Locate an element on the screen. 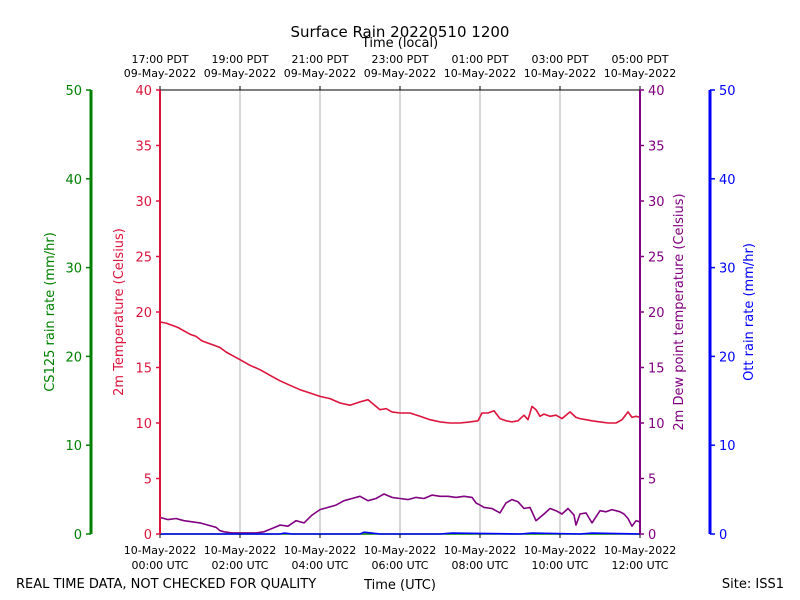  site-label: Site: ISS1 is located at coordinates (753, 584).